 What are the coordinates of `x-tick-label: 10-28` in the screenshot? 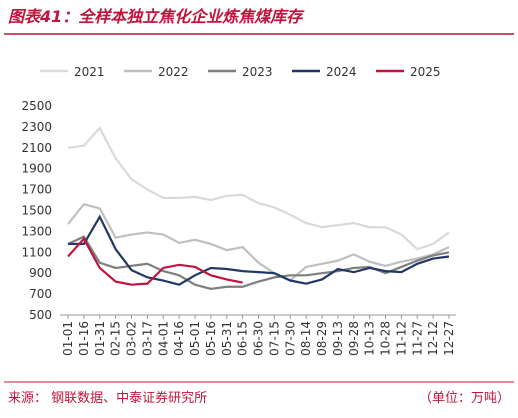 It's located at (386, 338).